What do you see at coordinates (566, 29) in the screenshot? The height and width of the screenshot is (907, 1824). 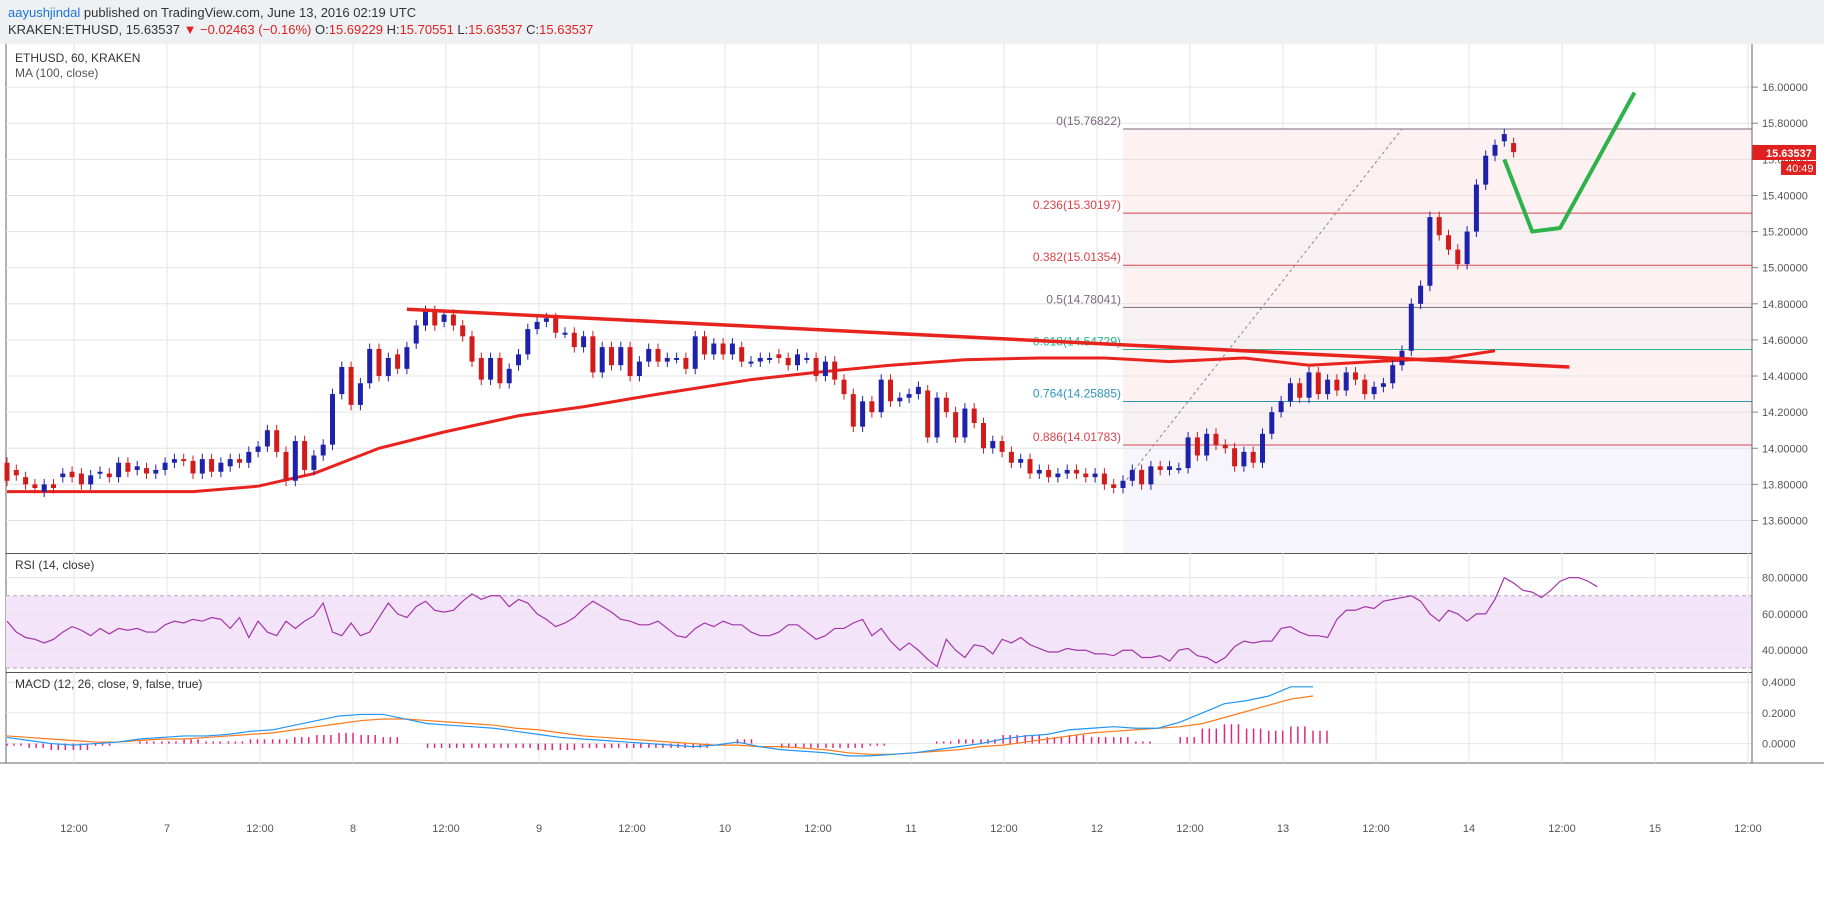 I see `close-value: 15.63537` at bounding box center [566, 29].